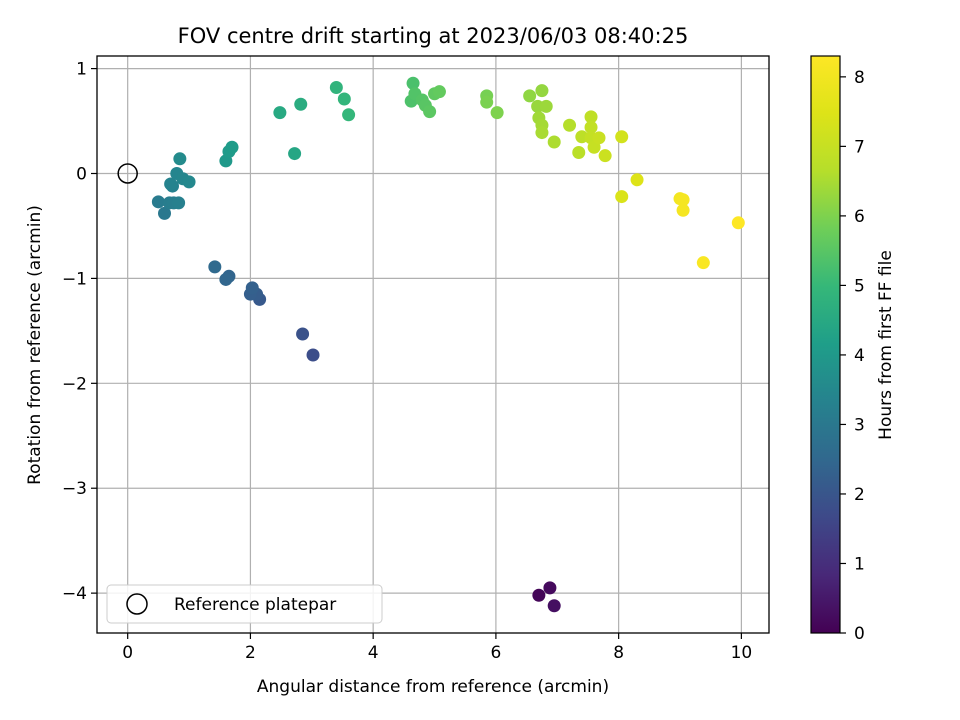  I want to click on x-axis-label: Angular distance from reference (arcmin), so click(433, 687).